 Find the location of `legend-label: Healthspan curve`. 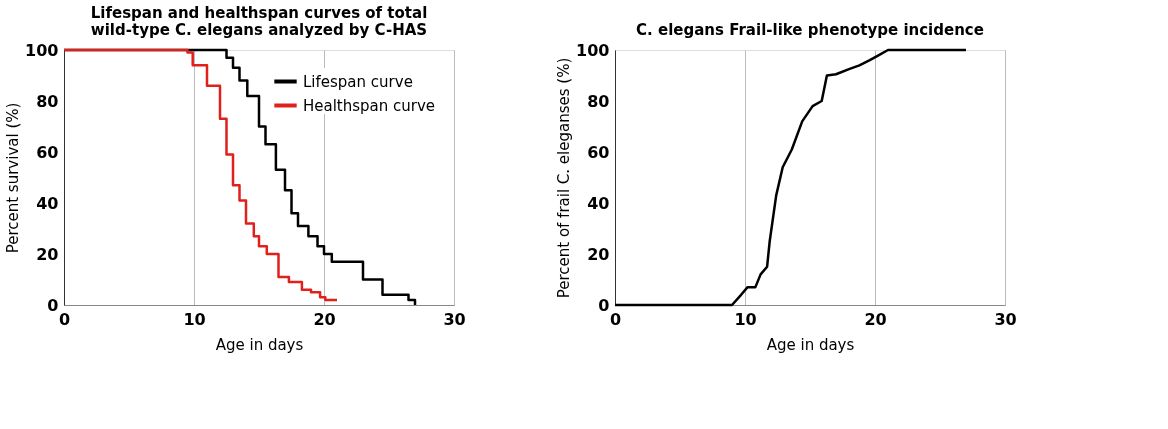

legend-label: Healthspan curve is located at coordinates (369, 105).